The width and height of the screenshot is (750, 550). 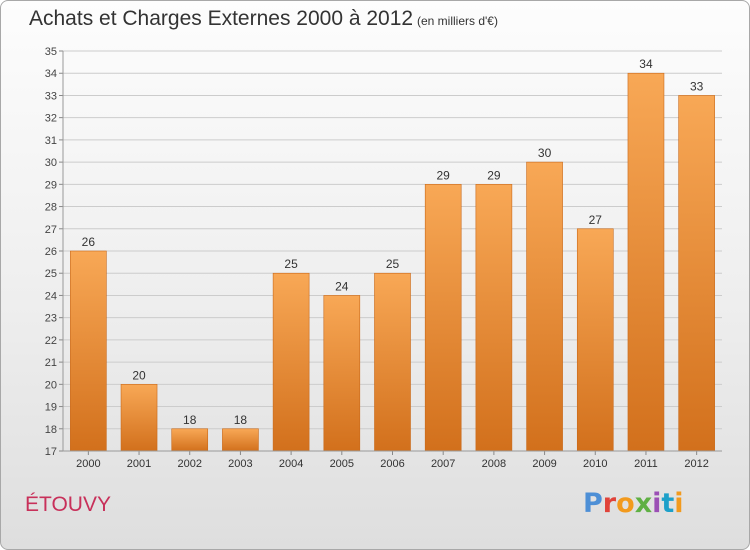 I want to click on y-tick-label: 24, so click(x=51, y=296).